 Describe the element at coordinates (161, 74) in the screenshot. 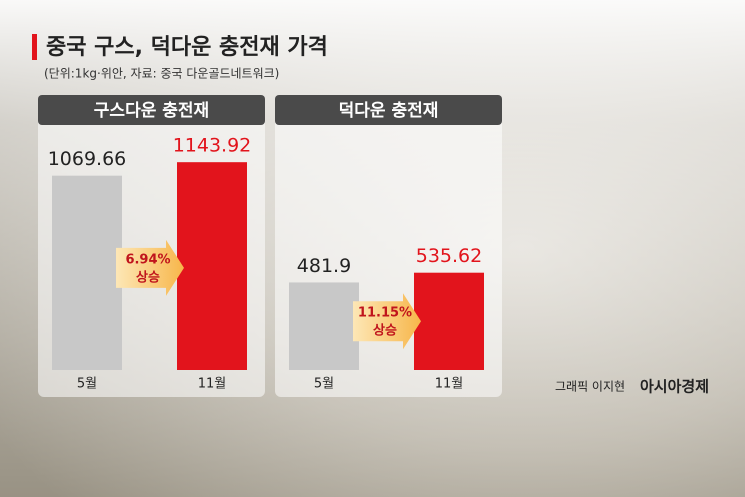

I see `subtitle: (단위:1kg·위안, 자료: 중국 다운골드네트워크)` at that location.